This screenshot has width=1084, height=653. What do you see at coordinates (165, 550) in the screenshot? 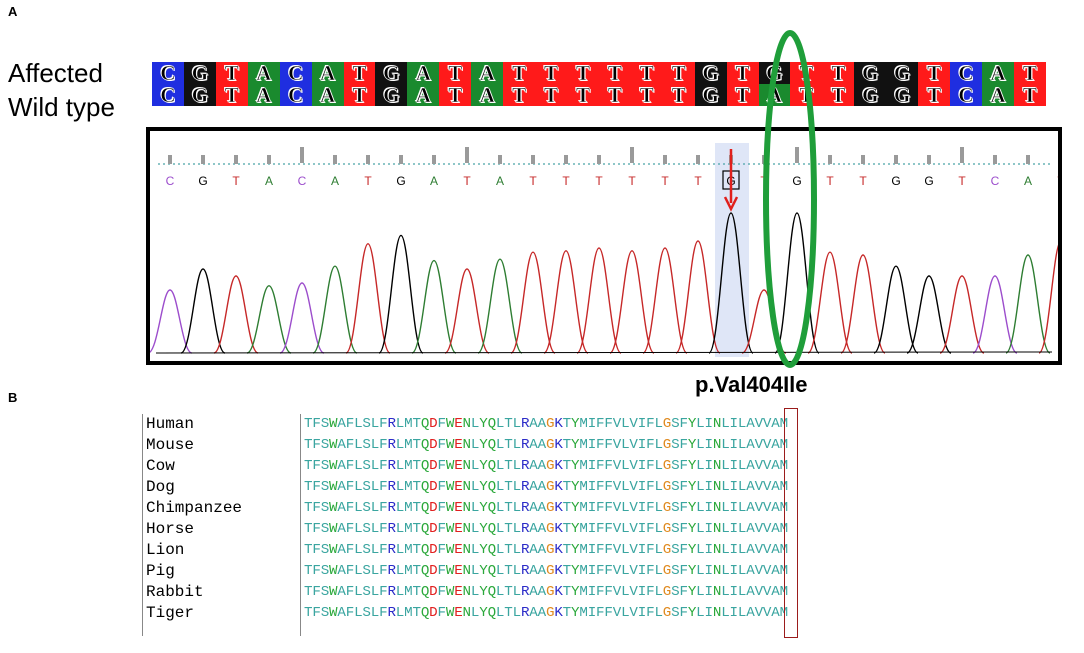
I see `species-name: Lion` at bounding box center [165, 550].